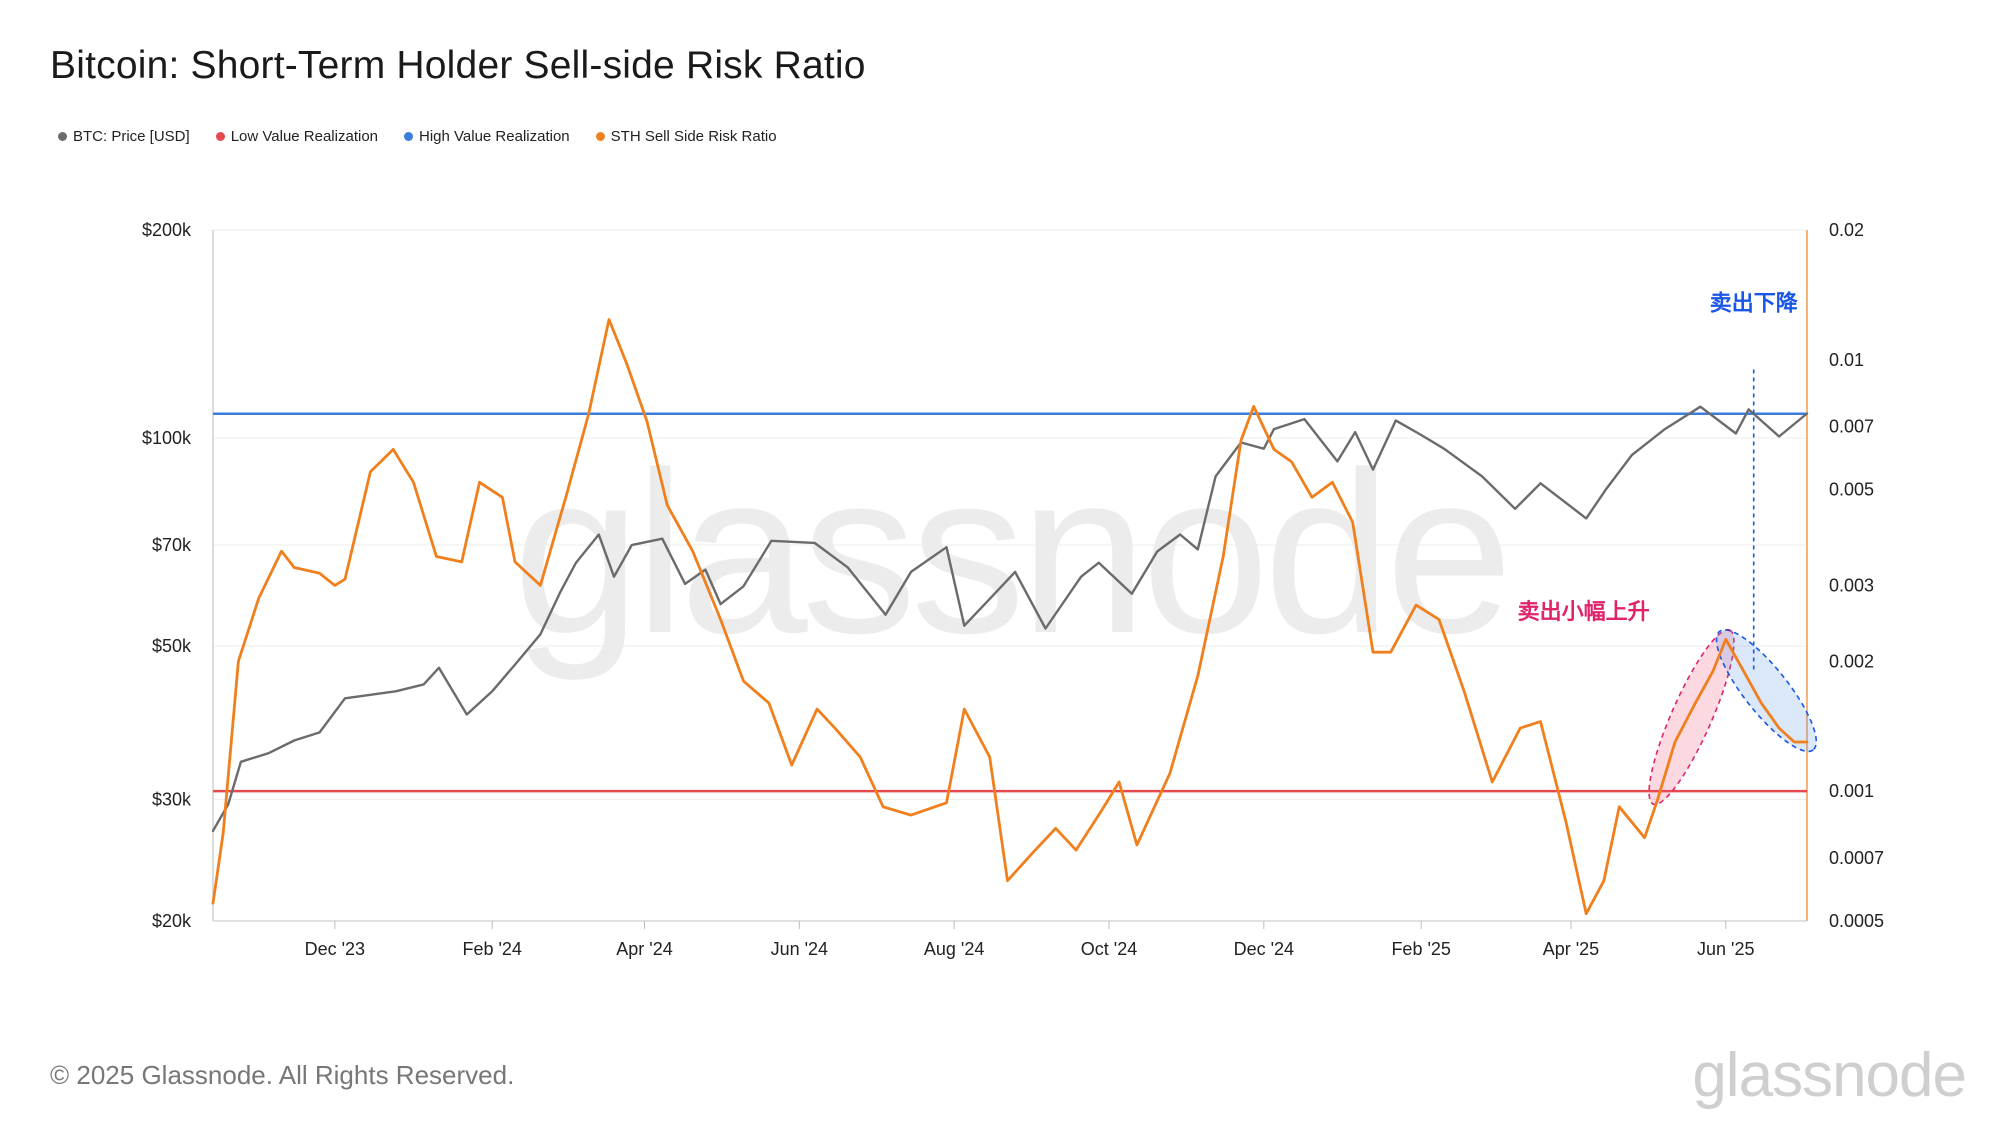 The width and height of the screenshot is (2000, 1125). I want to click on y-left-tick-label: $20k, so click(172, 921).